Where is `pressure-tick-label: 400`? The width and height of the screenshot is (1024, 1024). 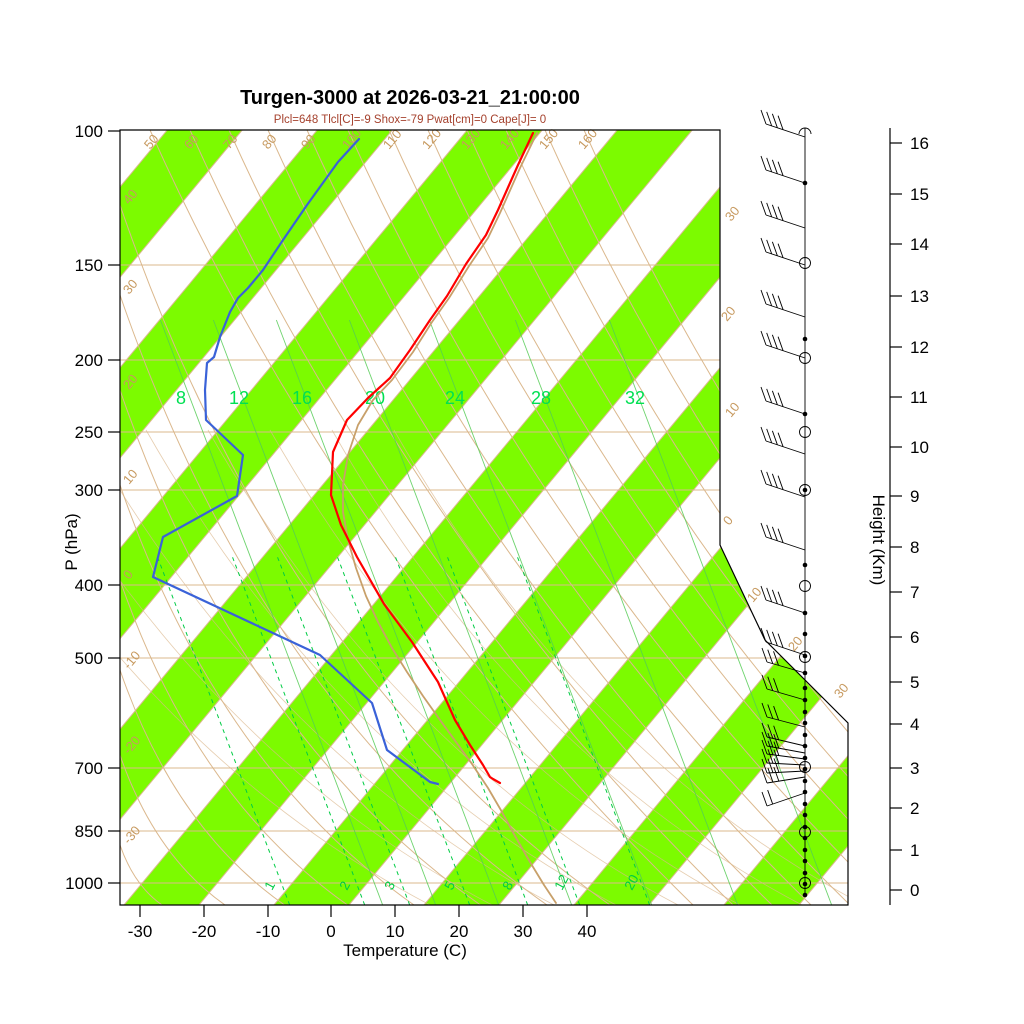 pressure-tick-label: 400 is located at coordinates (89, 585).